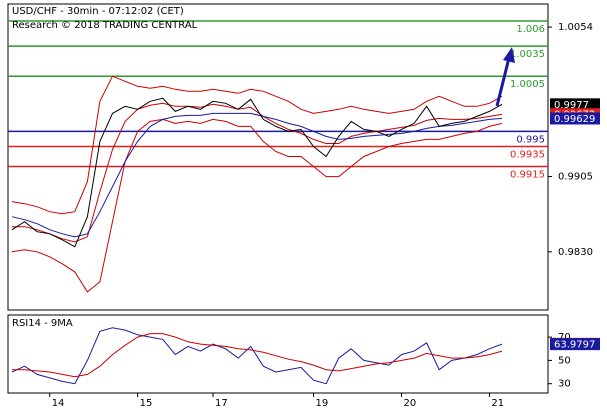  What do you see at coordinates (564, 337) in the screenshot?
I see `y-tick-label: 70` at bounding box center [564, 337].